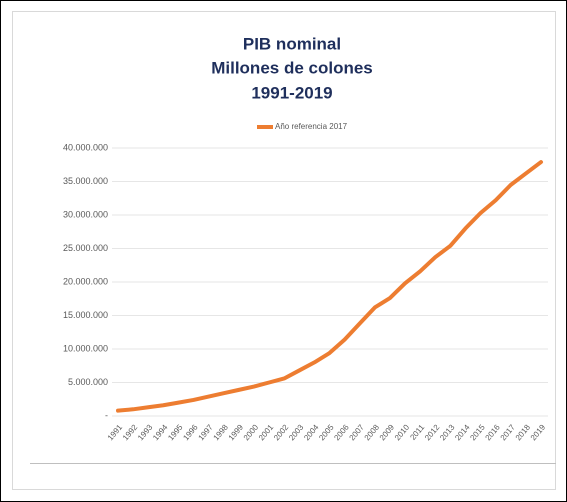  What do you see at coordinates (85, 348) in the screenshot?
I see `y-tick-label: 10.000.000` at bounding box center [85, 348].